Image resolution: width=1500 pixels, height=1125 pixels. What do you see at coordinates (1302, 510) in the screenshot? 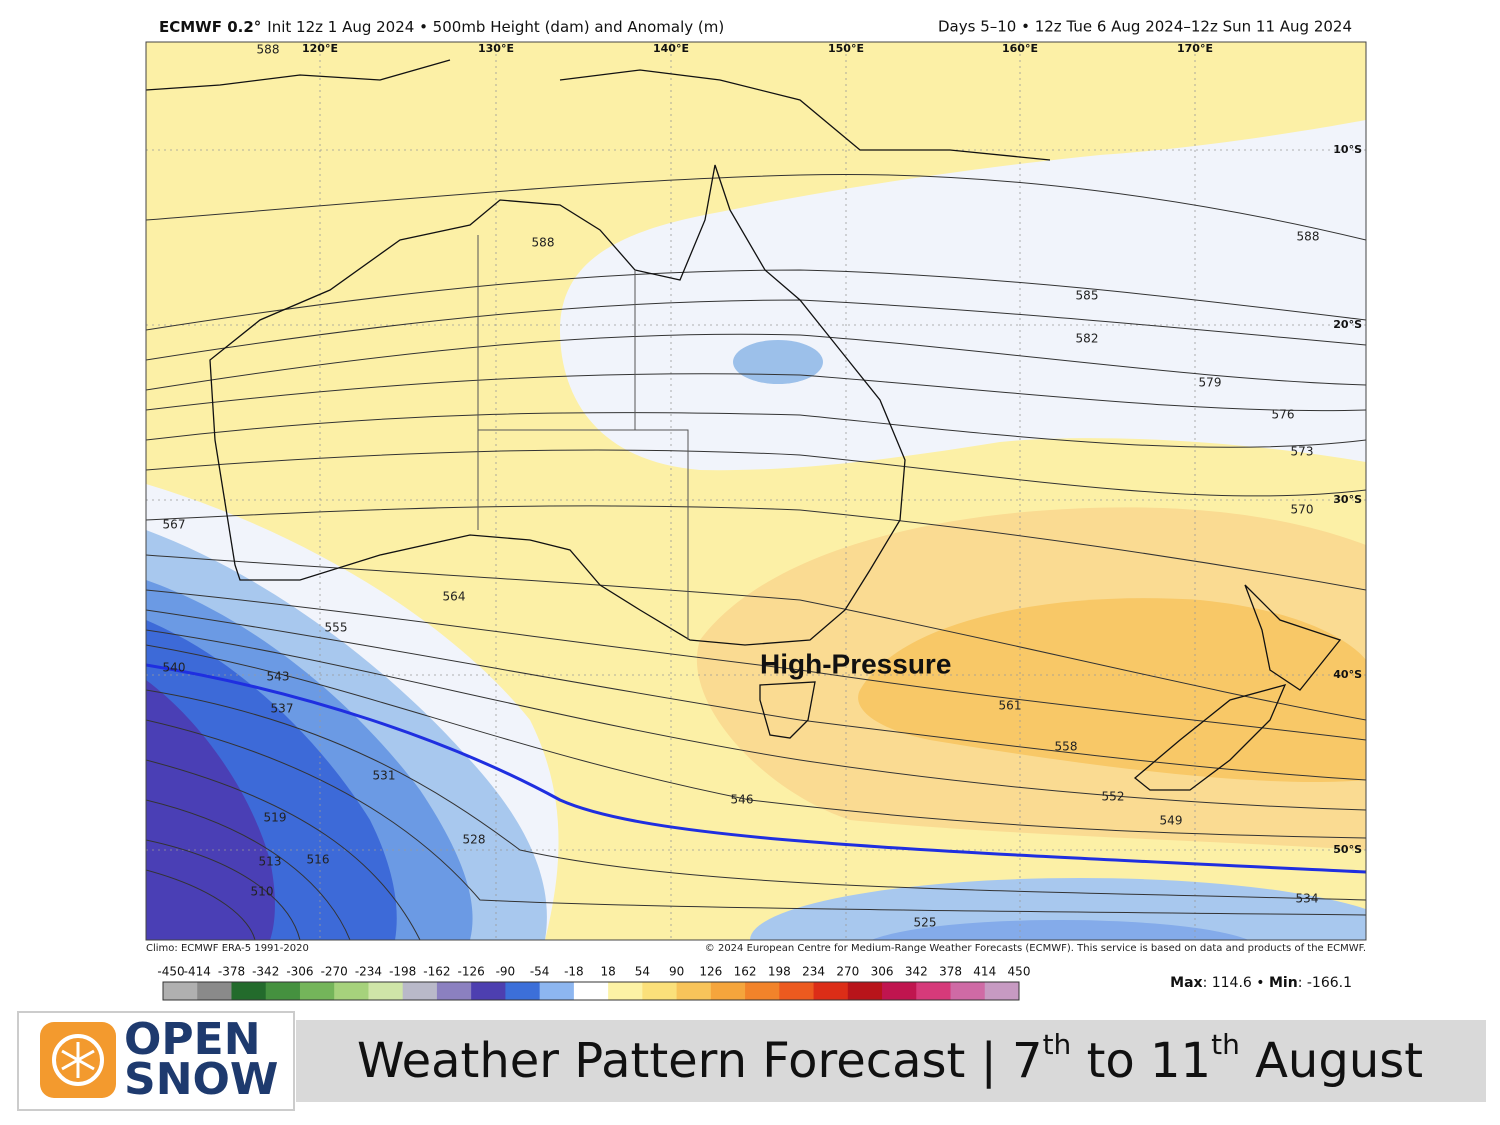
I see `contour-label: 570` at bounding box center [1302, 510].